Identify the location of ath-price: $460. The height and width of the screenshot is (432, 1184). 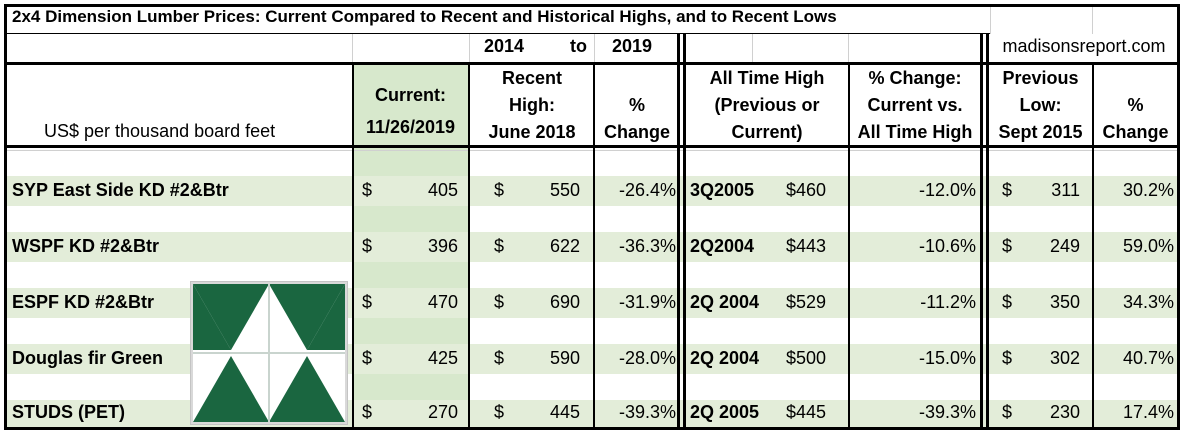
(806, 190).